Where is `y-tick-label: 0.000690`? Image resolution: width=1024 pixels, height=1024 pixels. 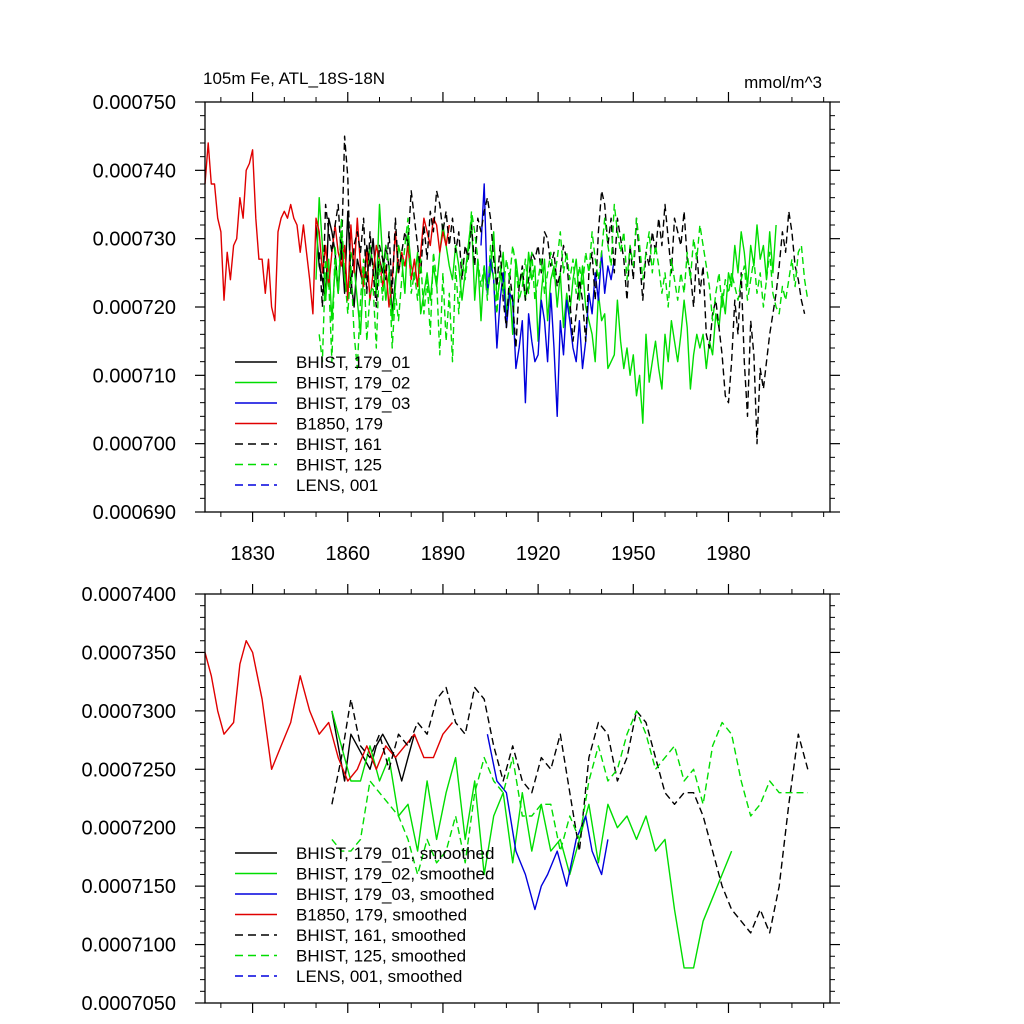
y-tick-label: 0.000690 is located at coordinates (134, 513).